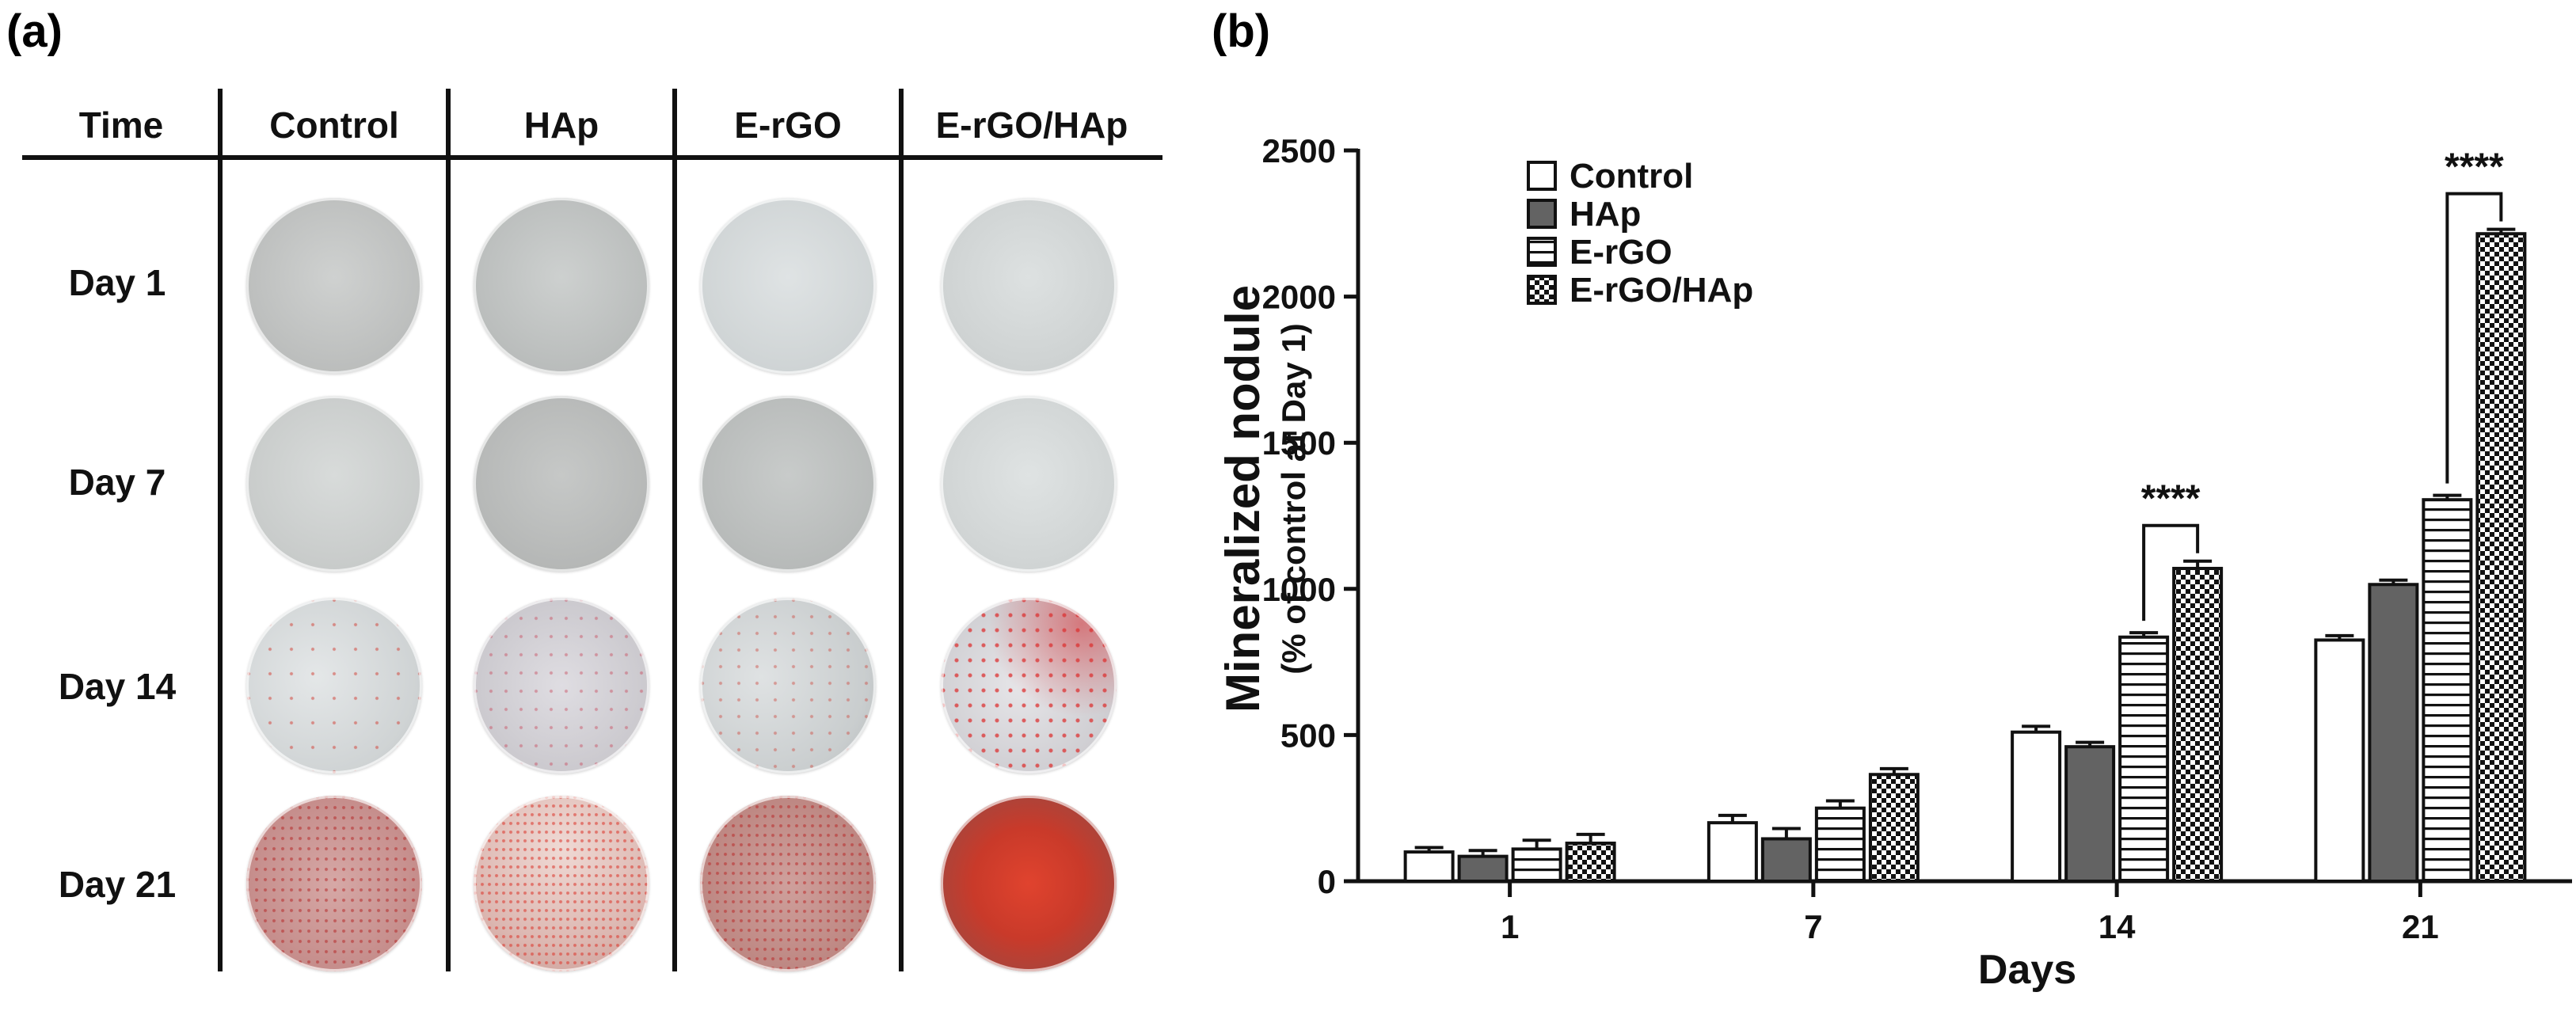 Image resolution: width=2576 pixels, height=1015 pixels. What do you see at coordinates (1242, 499) in the screenshot?
I see `y-axis-label: Mineralized nodule` at bounding box center [1242, 499].